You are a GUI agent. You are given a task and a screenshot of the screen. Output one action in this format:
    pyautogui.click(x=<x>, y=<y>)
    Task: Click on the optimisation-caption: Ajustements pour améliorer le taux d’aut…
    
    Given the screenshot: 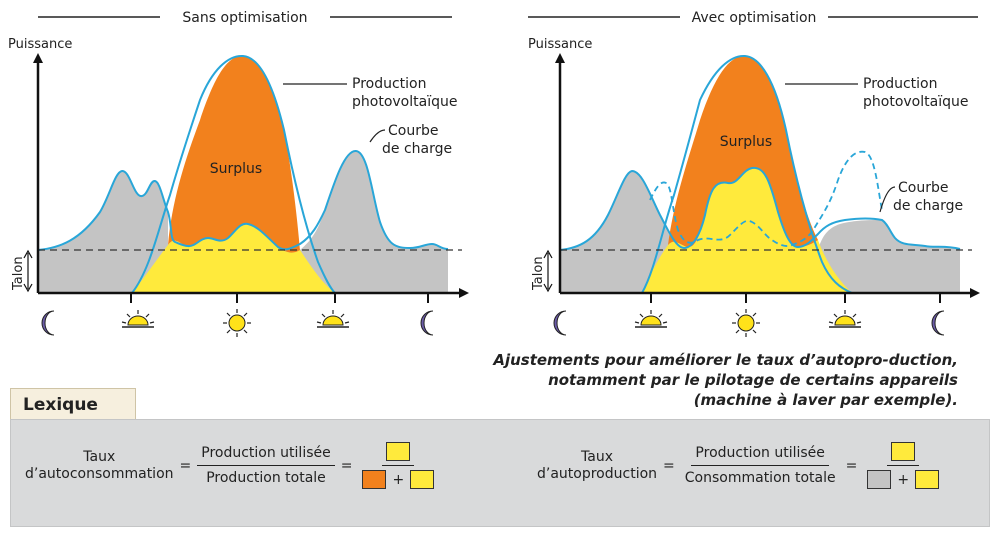 What is the action you would take?
    pyautogui.click(x=725, y=380)
    